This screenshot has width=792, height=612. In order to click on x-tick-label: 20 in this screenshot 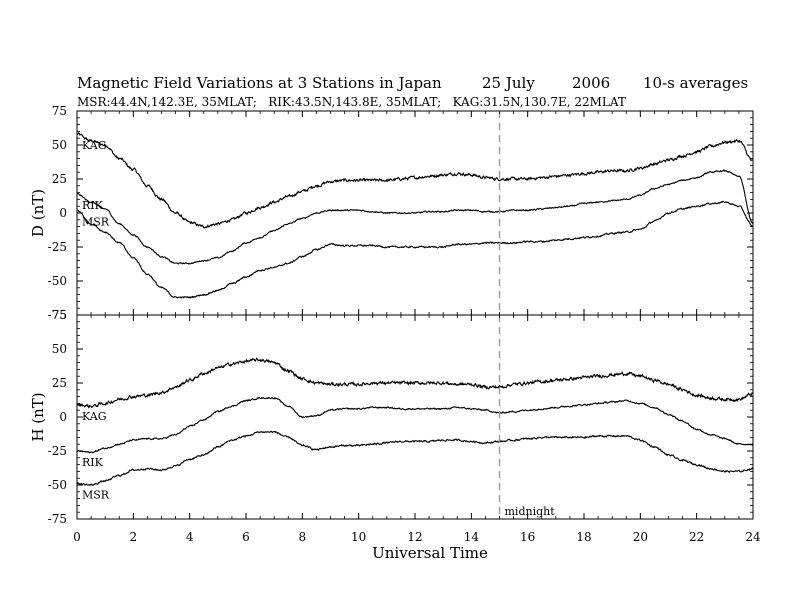, I will do `click(640, 537)`.